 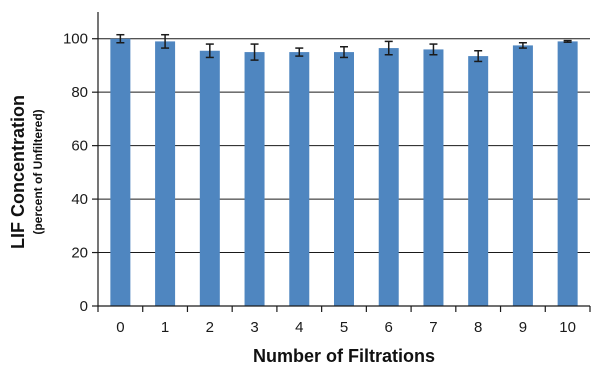 What do you see at coordinates (79, 253) in the screenshot?
I see `y-tick-label: 20` at bounding box center [79, 253].